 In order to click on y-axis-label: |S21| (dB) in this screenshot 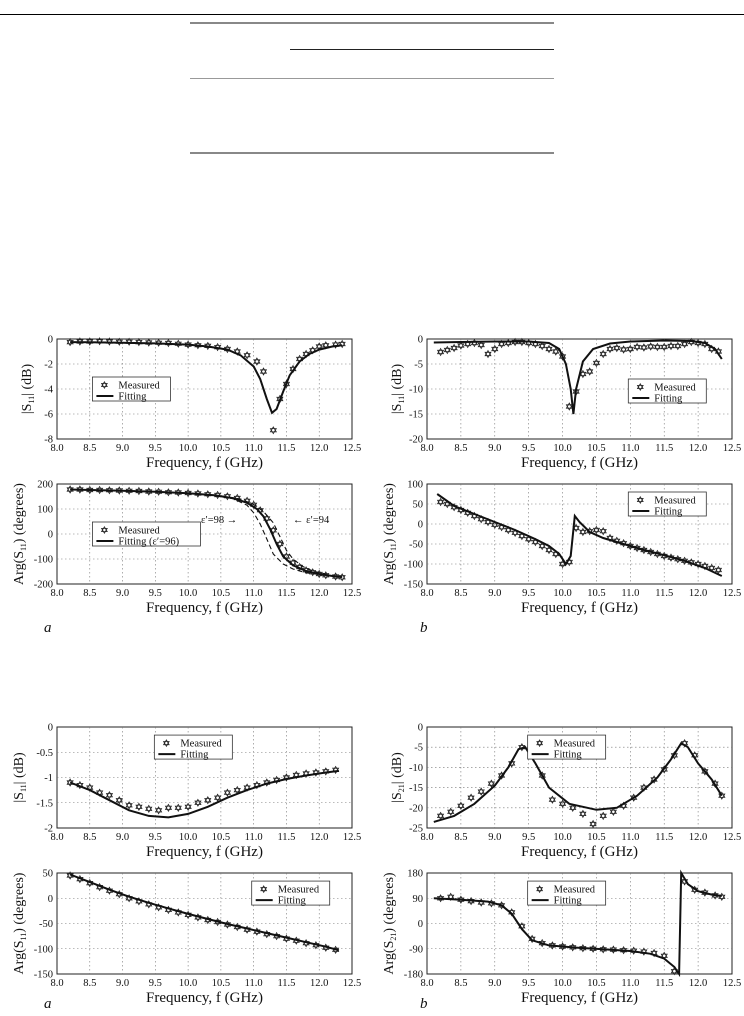, I will do `click(398, 777)`.